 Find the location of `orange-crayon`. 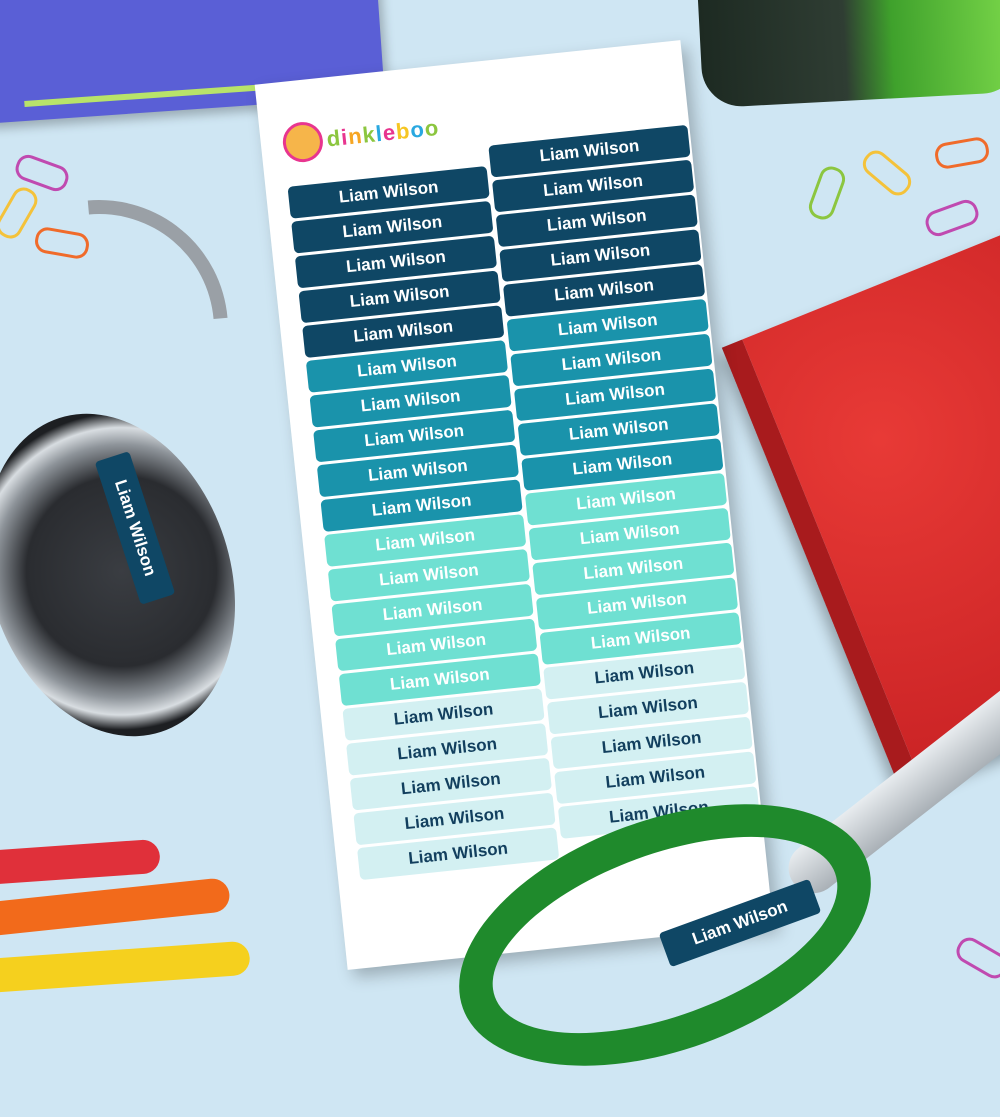

orange-crayon is located at coordinates (116, 907).